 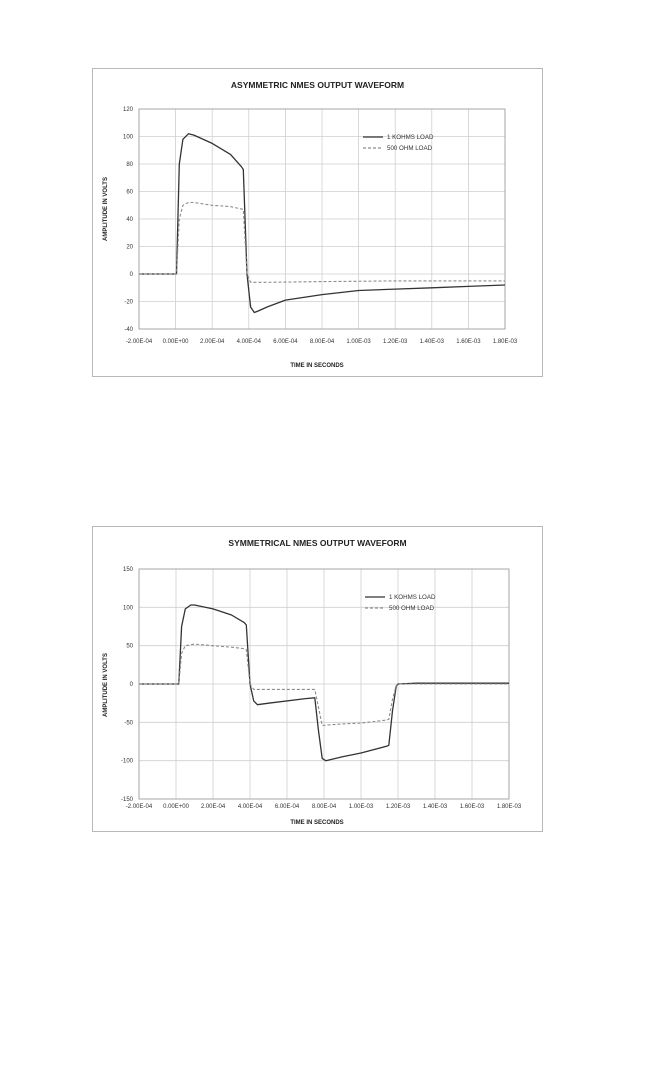 I want to click on y-tick-label: -20, so click(x=128, y=303).